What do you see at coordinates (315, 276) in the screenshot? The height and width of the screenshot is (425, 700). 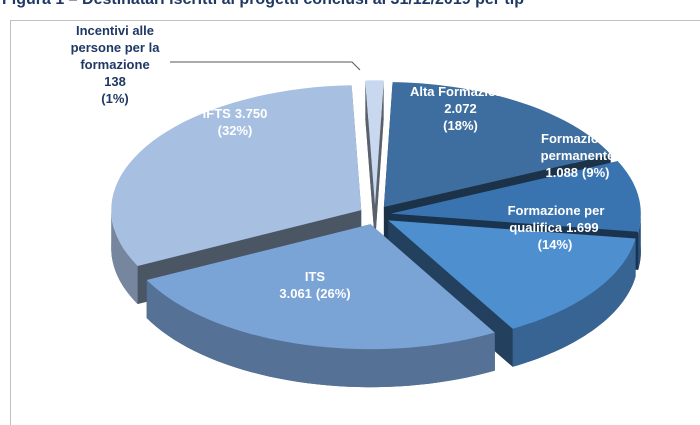 I see `label-name: ITS` at bounding box center [315, 276].